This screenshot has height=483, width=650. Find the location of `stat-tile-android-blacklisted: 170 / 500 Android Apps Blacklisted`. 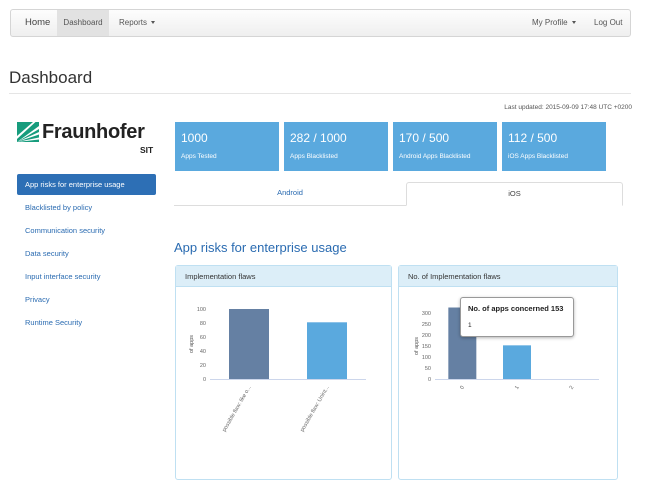

stat-tile-android-blacklisted: 170 / 500 Android Apps Blacklisted is located at coordinates (445, 146).